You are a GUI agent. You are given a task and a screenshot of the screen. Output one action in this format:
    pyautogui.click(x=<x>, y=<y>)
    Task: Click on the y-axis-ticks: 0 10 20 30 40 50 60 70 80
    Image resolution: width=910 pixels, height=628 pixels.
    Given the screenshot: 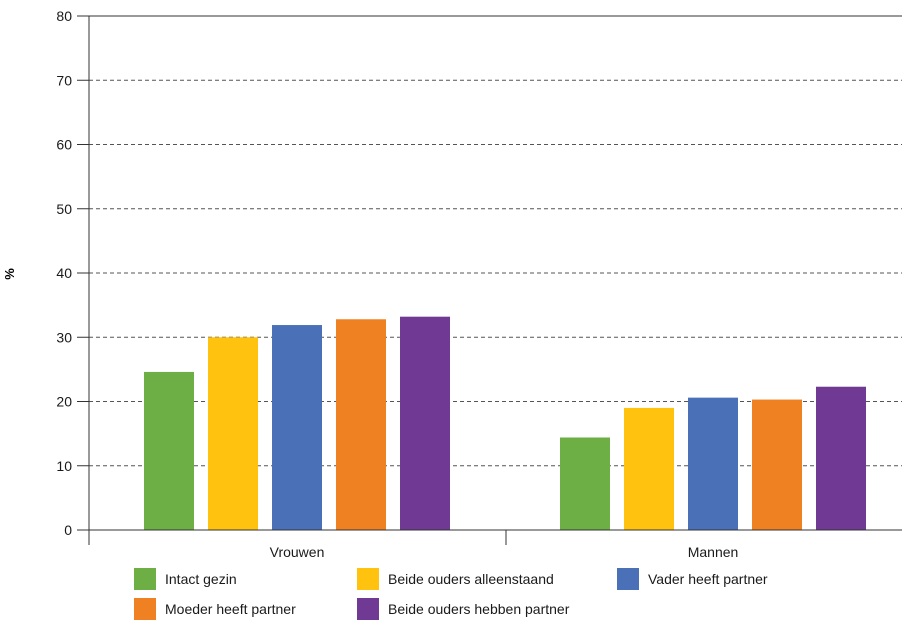 What is the action you would take?
    pyautogui.click(x=72, y=273)
    